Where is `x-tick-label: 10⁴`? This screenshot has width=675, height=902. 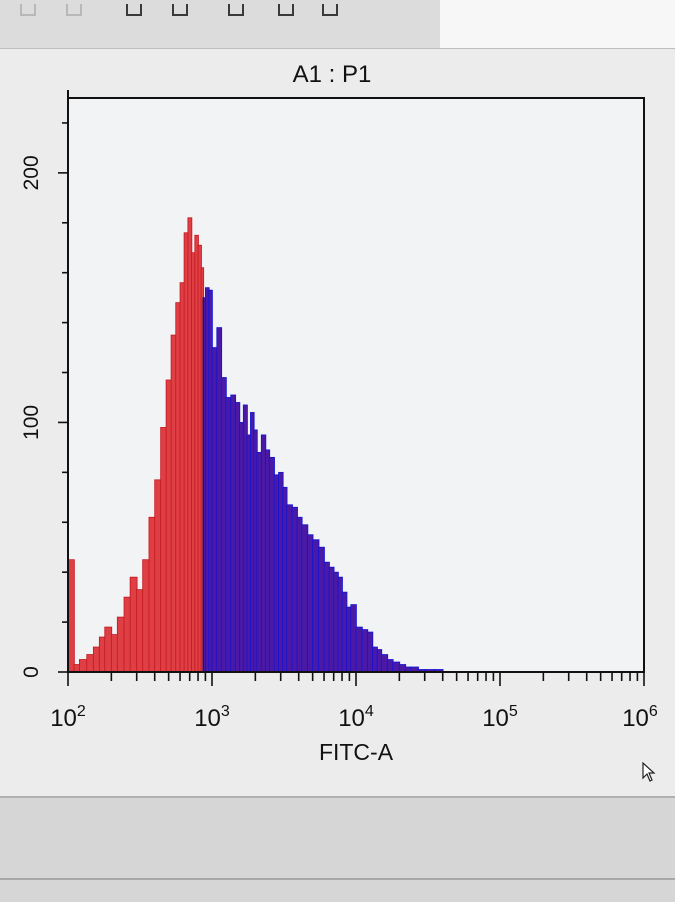 x-tick-label: 10⁴ is located at coordinates (356, 717).